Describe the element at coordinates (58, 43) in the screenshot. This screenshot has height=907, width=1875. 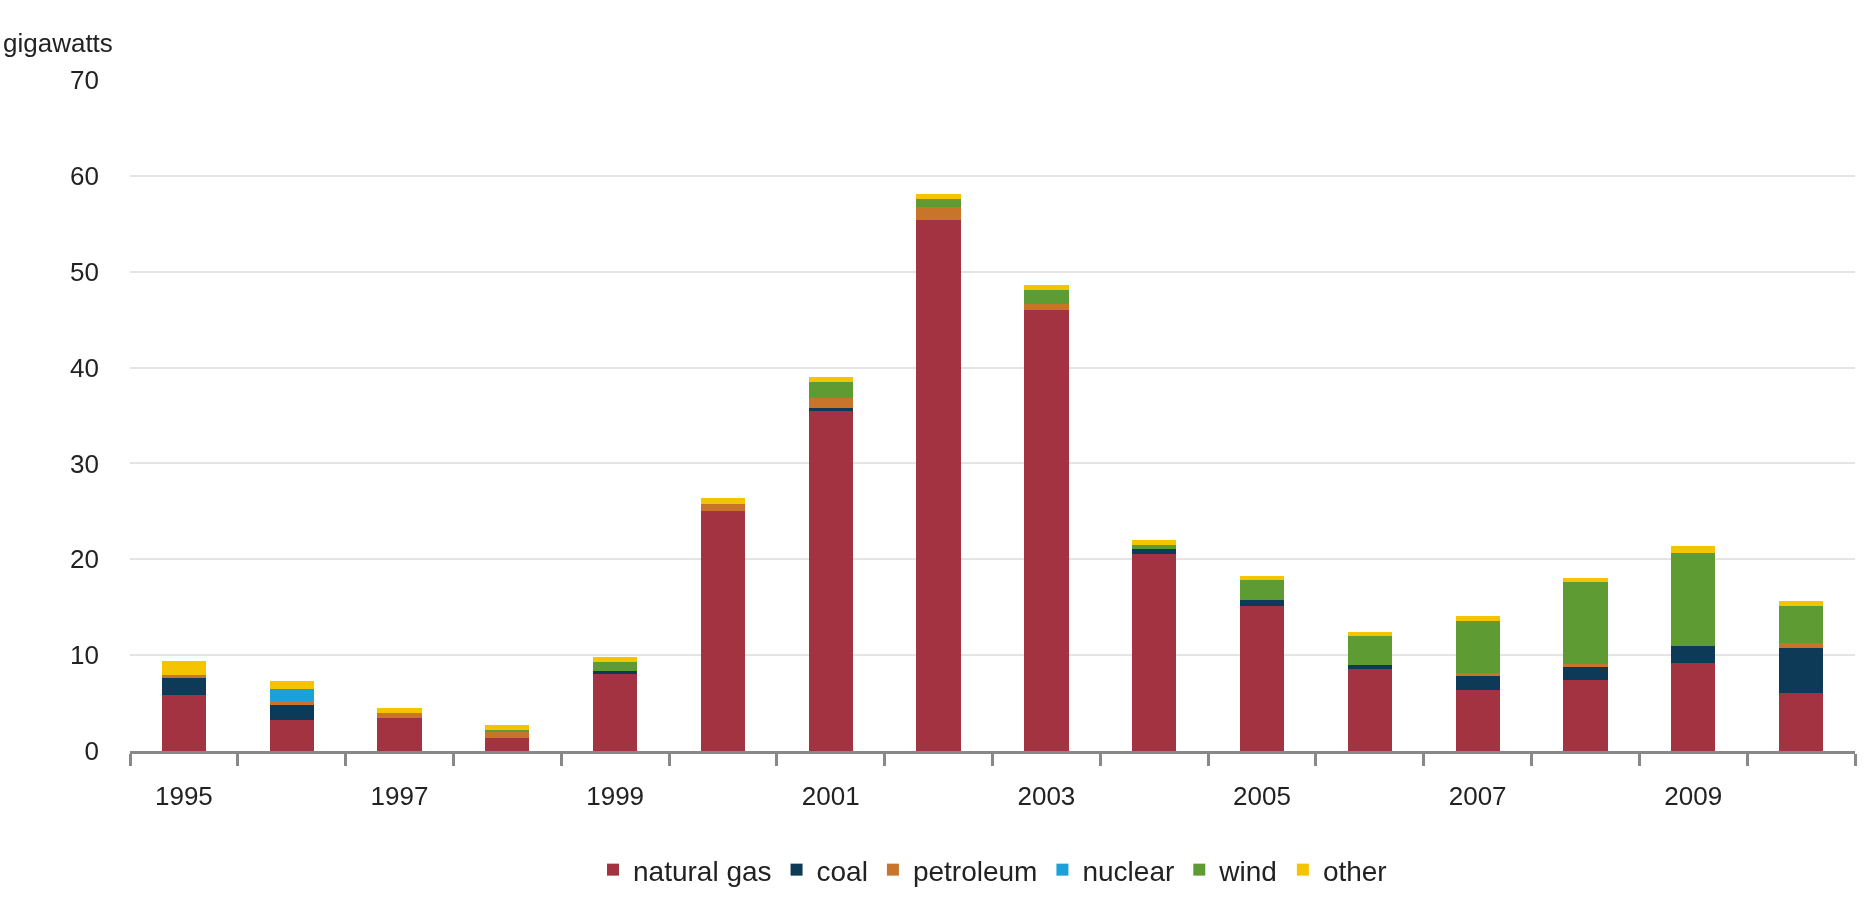
I see `y-axis-title: gigawatts` at that location.